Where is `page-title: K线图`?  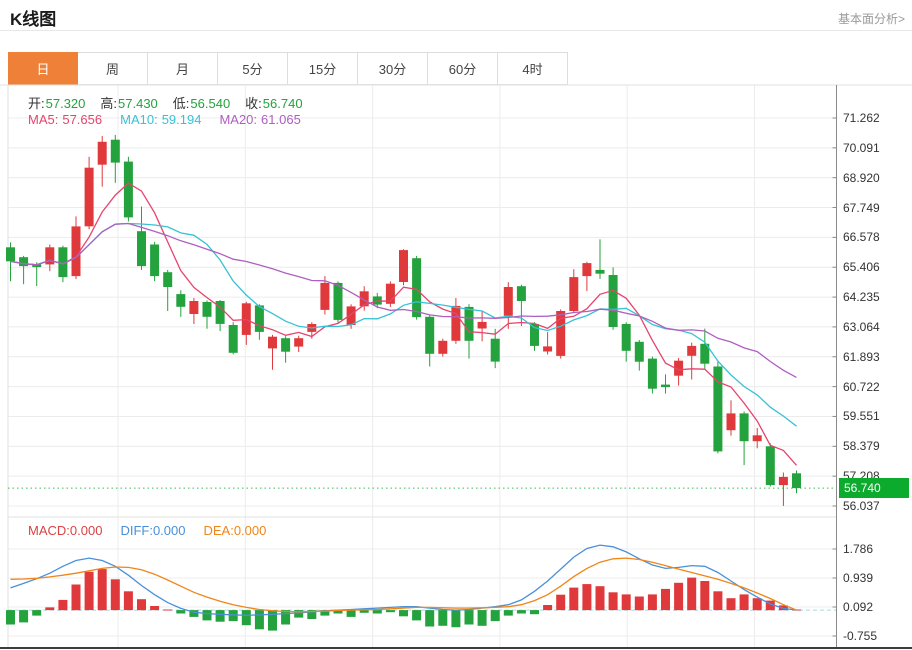 page-title: K线图 is located at coordinates (33, 19).